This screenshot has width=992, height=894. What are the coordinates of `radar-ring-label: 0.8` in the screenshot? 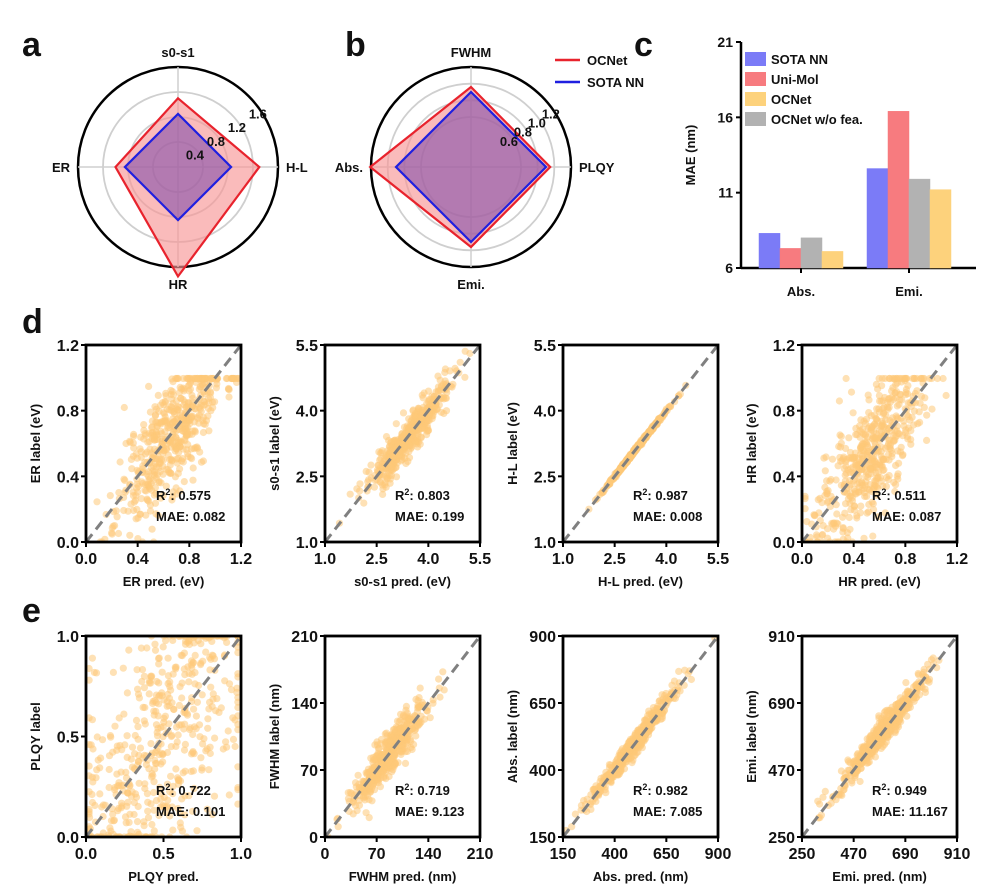 It's located at (523, 132).